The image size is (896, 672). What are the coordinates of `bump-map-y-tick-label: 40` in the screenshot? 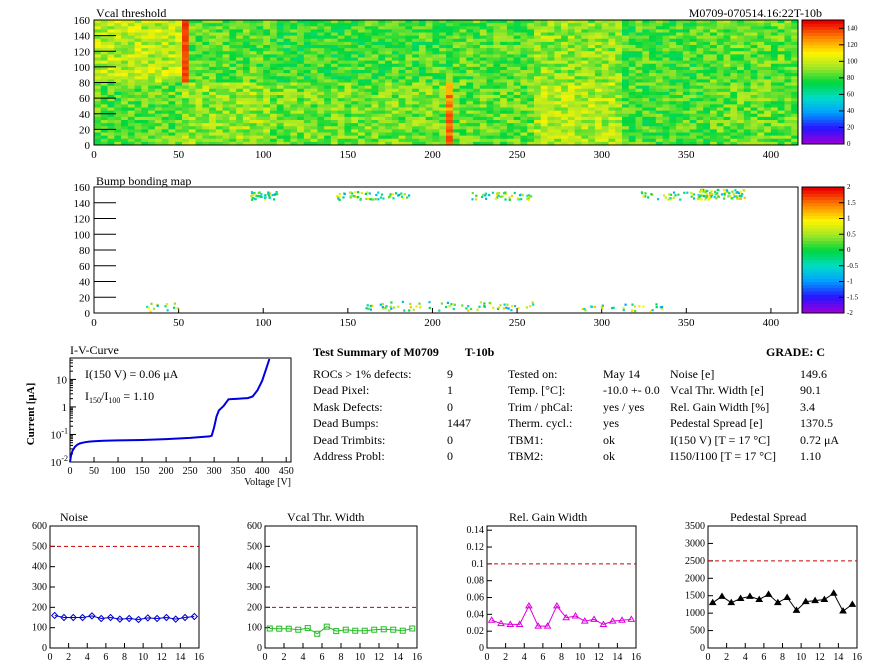 It's located at (85, 283).